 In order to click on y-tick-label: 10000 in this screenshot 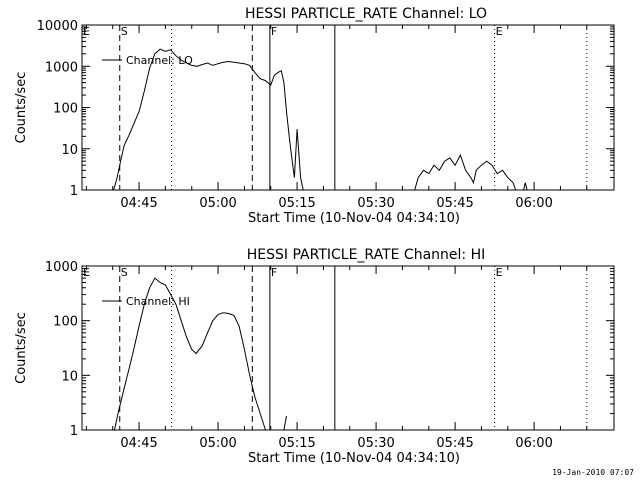, I will do `click(57, 26)`.